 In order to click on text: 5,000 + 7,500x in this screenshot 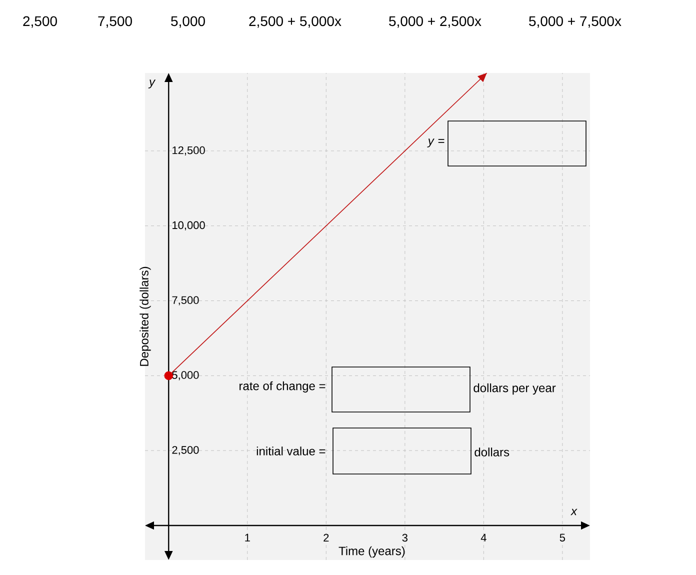, I will do `click(575, 22)`.